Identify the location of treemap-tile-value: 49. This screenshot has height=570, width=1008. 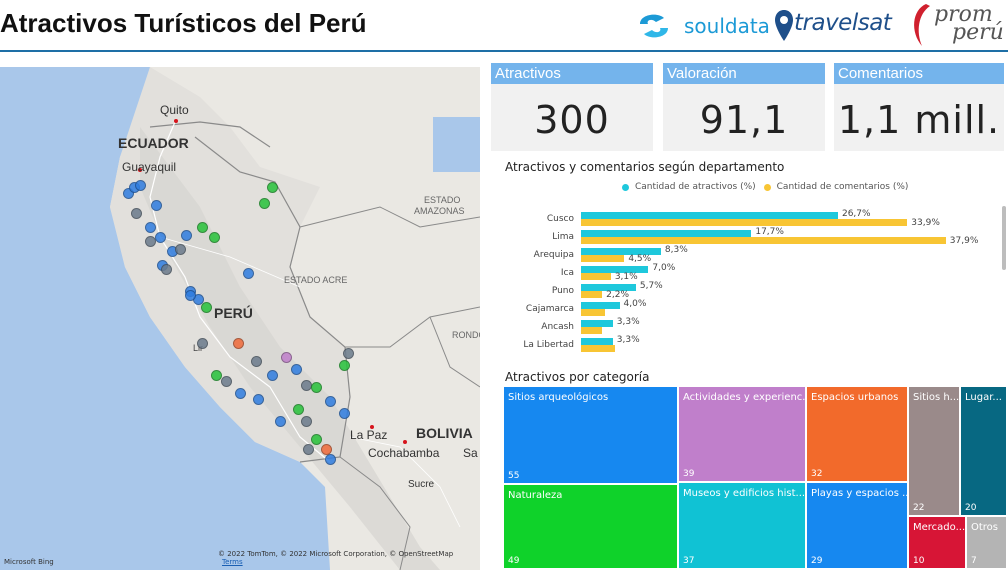
(514, 561).